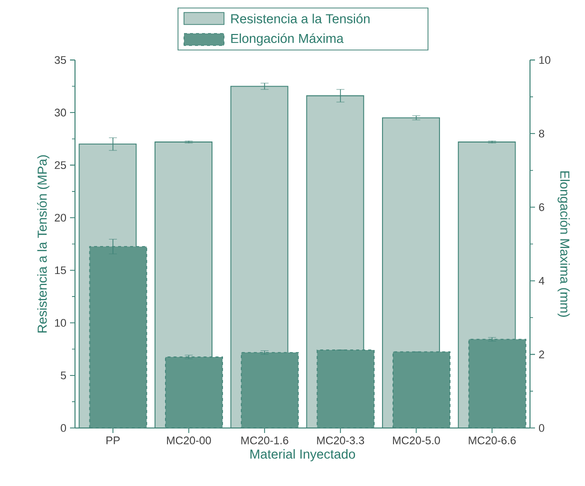 This screenshot has height=486, width=585. I want to click on x-axis-title: Material Inyectado, so click(303, 455).